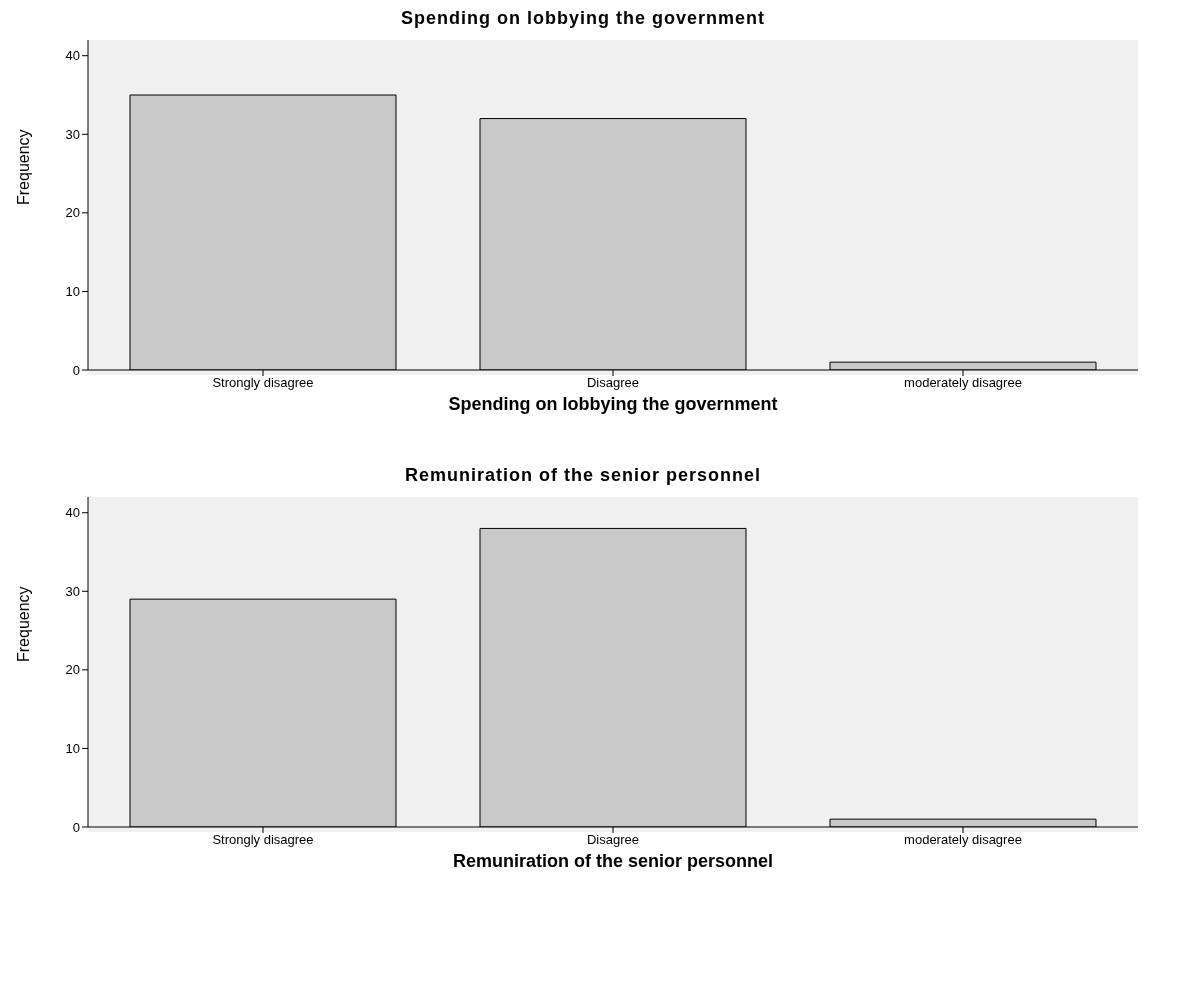 The width and height of the screenshot is (1200, 995). I want to click on x-axis-title: Spending on lobbying the government, so click(613, 404).